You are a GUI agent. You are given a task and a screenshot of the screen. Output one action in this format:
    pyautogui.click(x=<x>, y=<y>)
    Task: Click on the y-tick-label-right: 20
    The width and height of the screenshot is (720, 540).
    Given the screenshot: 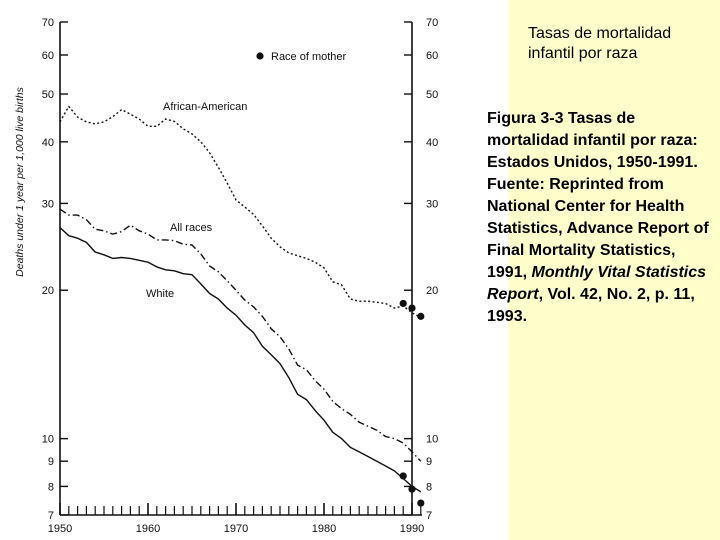 What is the action you would take?
    pyautogui.click(x=432, y=291)
    